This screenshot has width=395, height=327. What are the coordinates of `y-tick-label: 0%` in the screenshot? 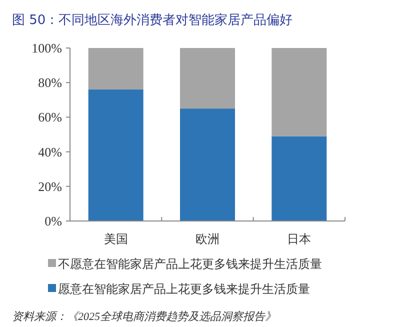 It's located at (53, 221).